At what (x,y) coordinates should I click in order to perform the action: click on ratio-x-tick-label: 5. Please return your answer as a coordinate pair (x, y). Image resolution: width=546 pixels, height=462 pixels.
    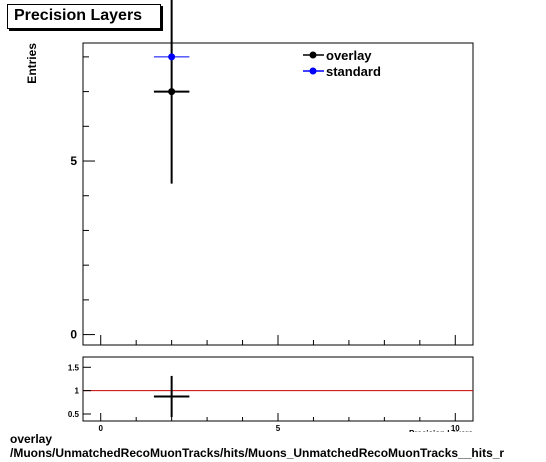
    Looking at the image, I should click on (278, 428).